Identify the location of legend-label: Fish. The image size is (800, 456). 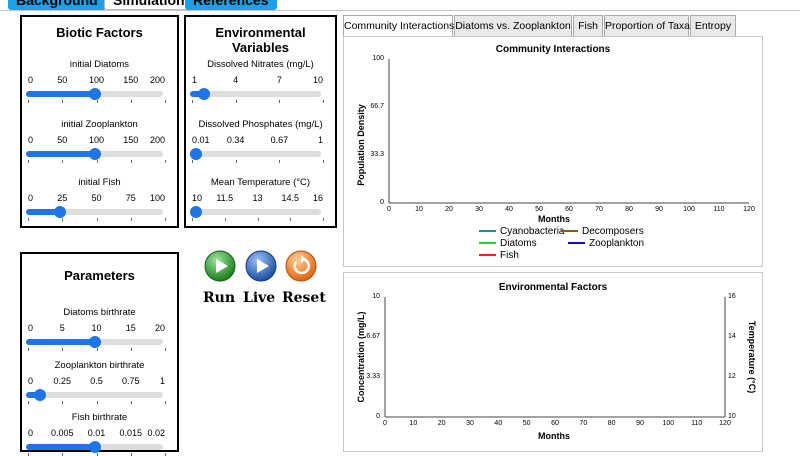
(509, 255).